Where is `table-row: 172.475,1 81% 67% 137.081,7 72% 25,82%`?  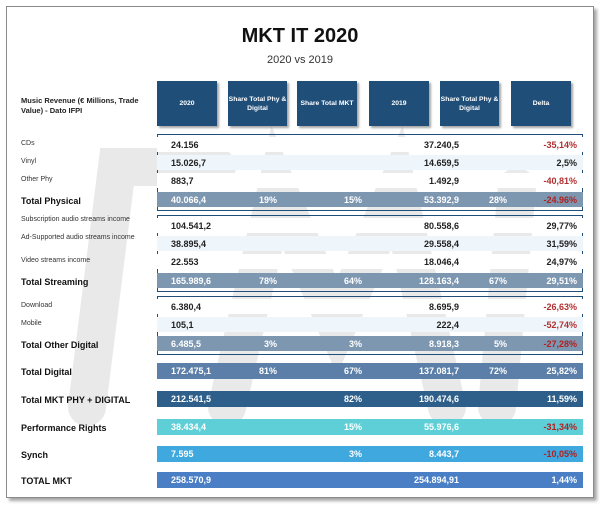 table-row: 172.475,1 81% 67% 137.081,7 72% 25,82% is located at coordinates (370, 371).